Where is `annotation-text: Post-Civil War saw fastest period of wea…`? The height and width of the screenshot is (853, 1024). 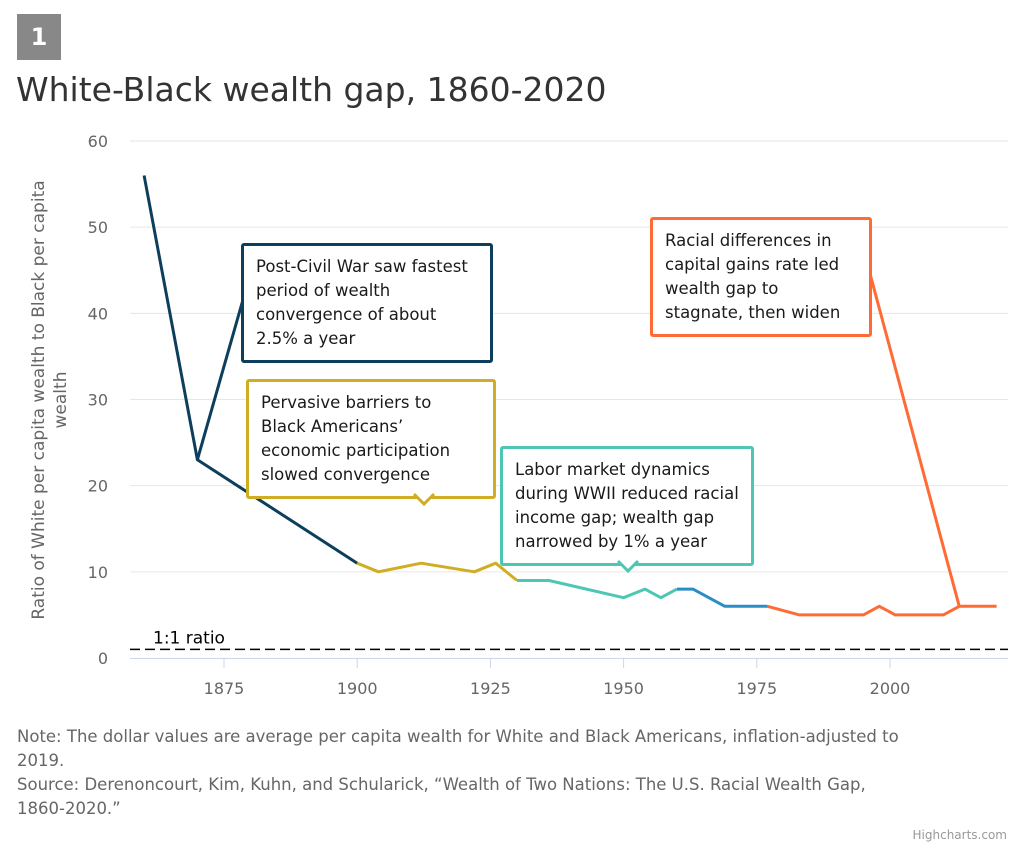 annotation-text: Post-Civil War saw fastest period of wea… is located at coordinates (362, 302).